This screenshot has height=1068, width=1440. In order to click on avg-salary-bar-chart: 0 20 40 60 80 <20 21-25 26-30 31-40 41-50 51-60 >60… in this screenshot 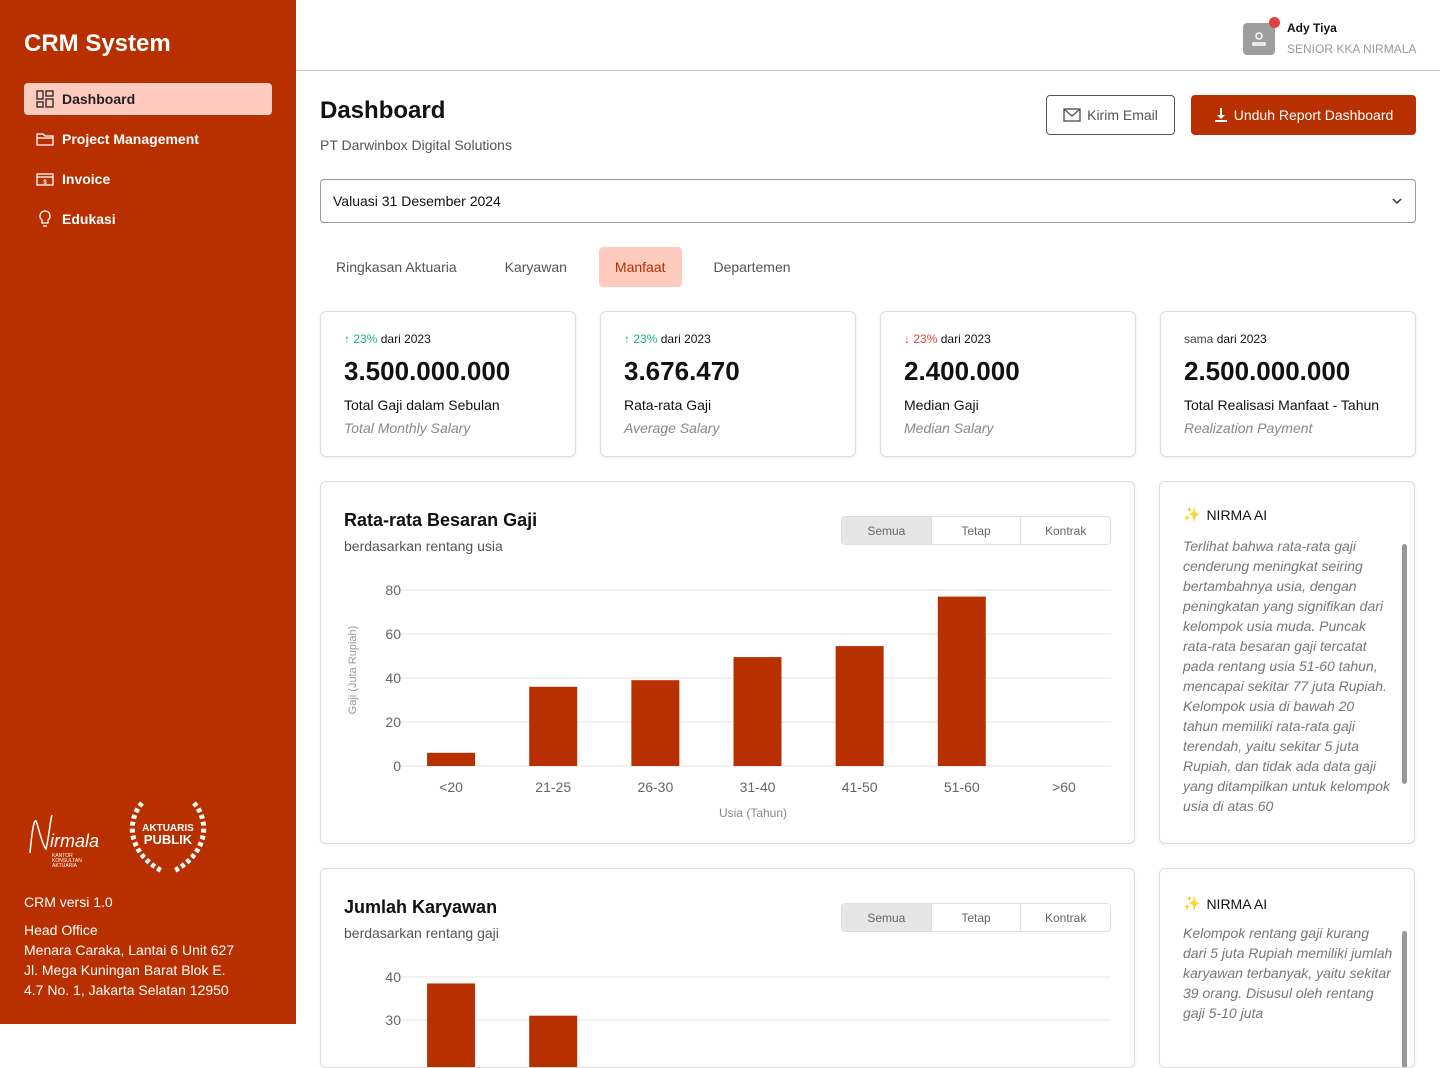, I will do `click(729, 701)`.